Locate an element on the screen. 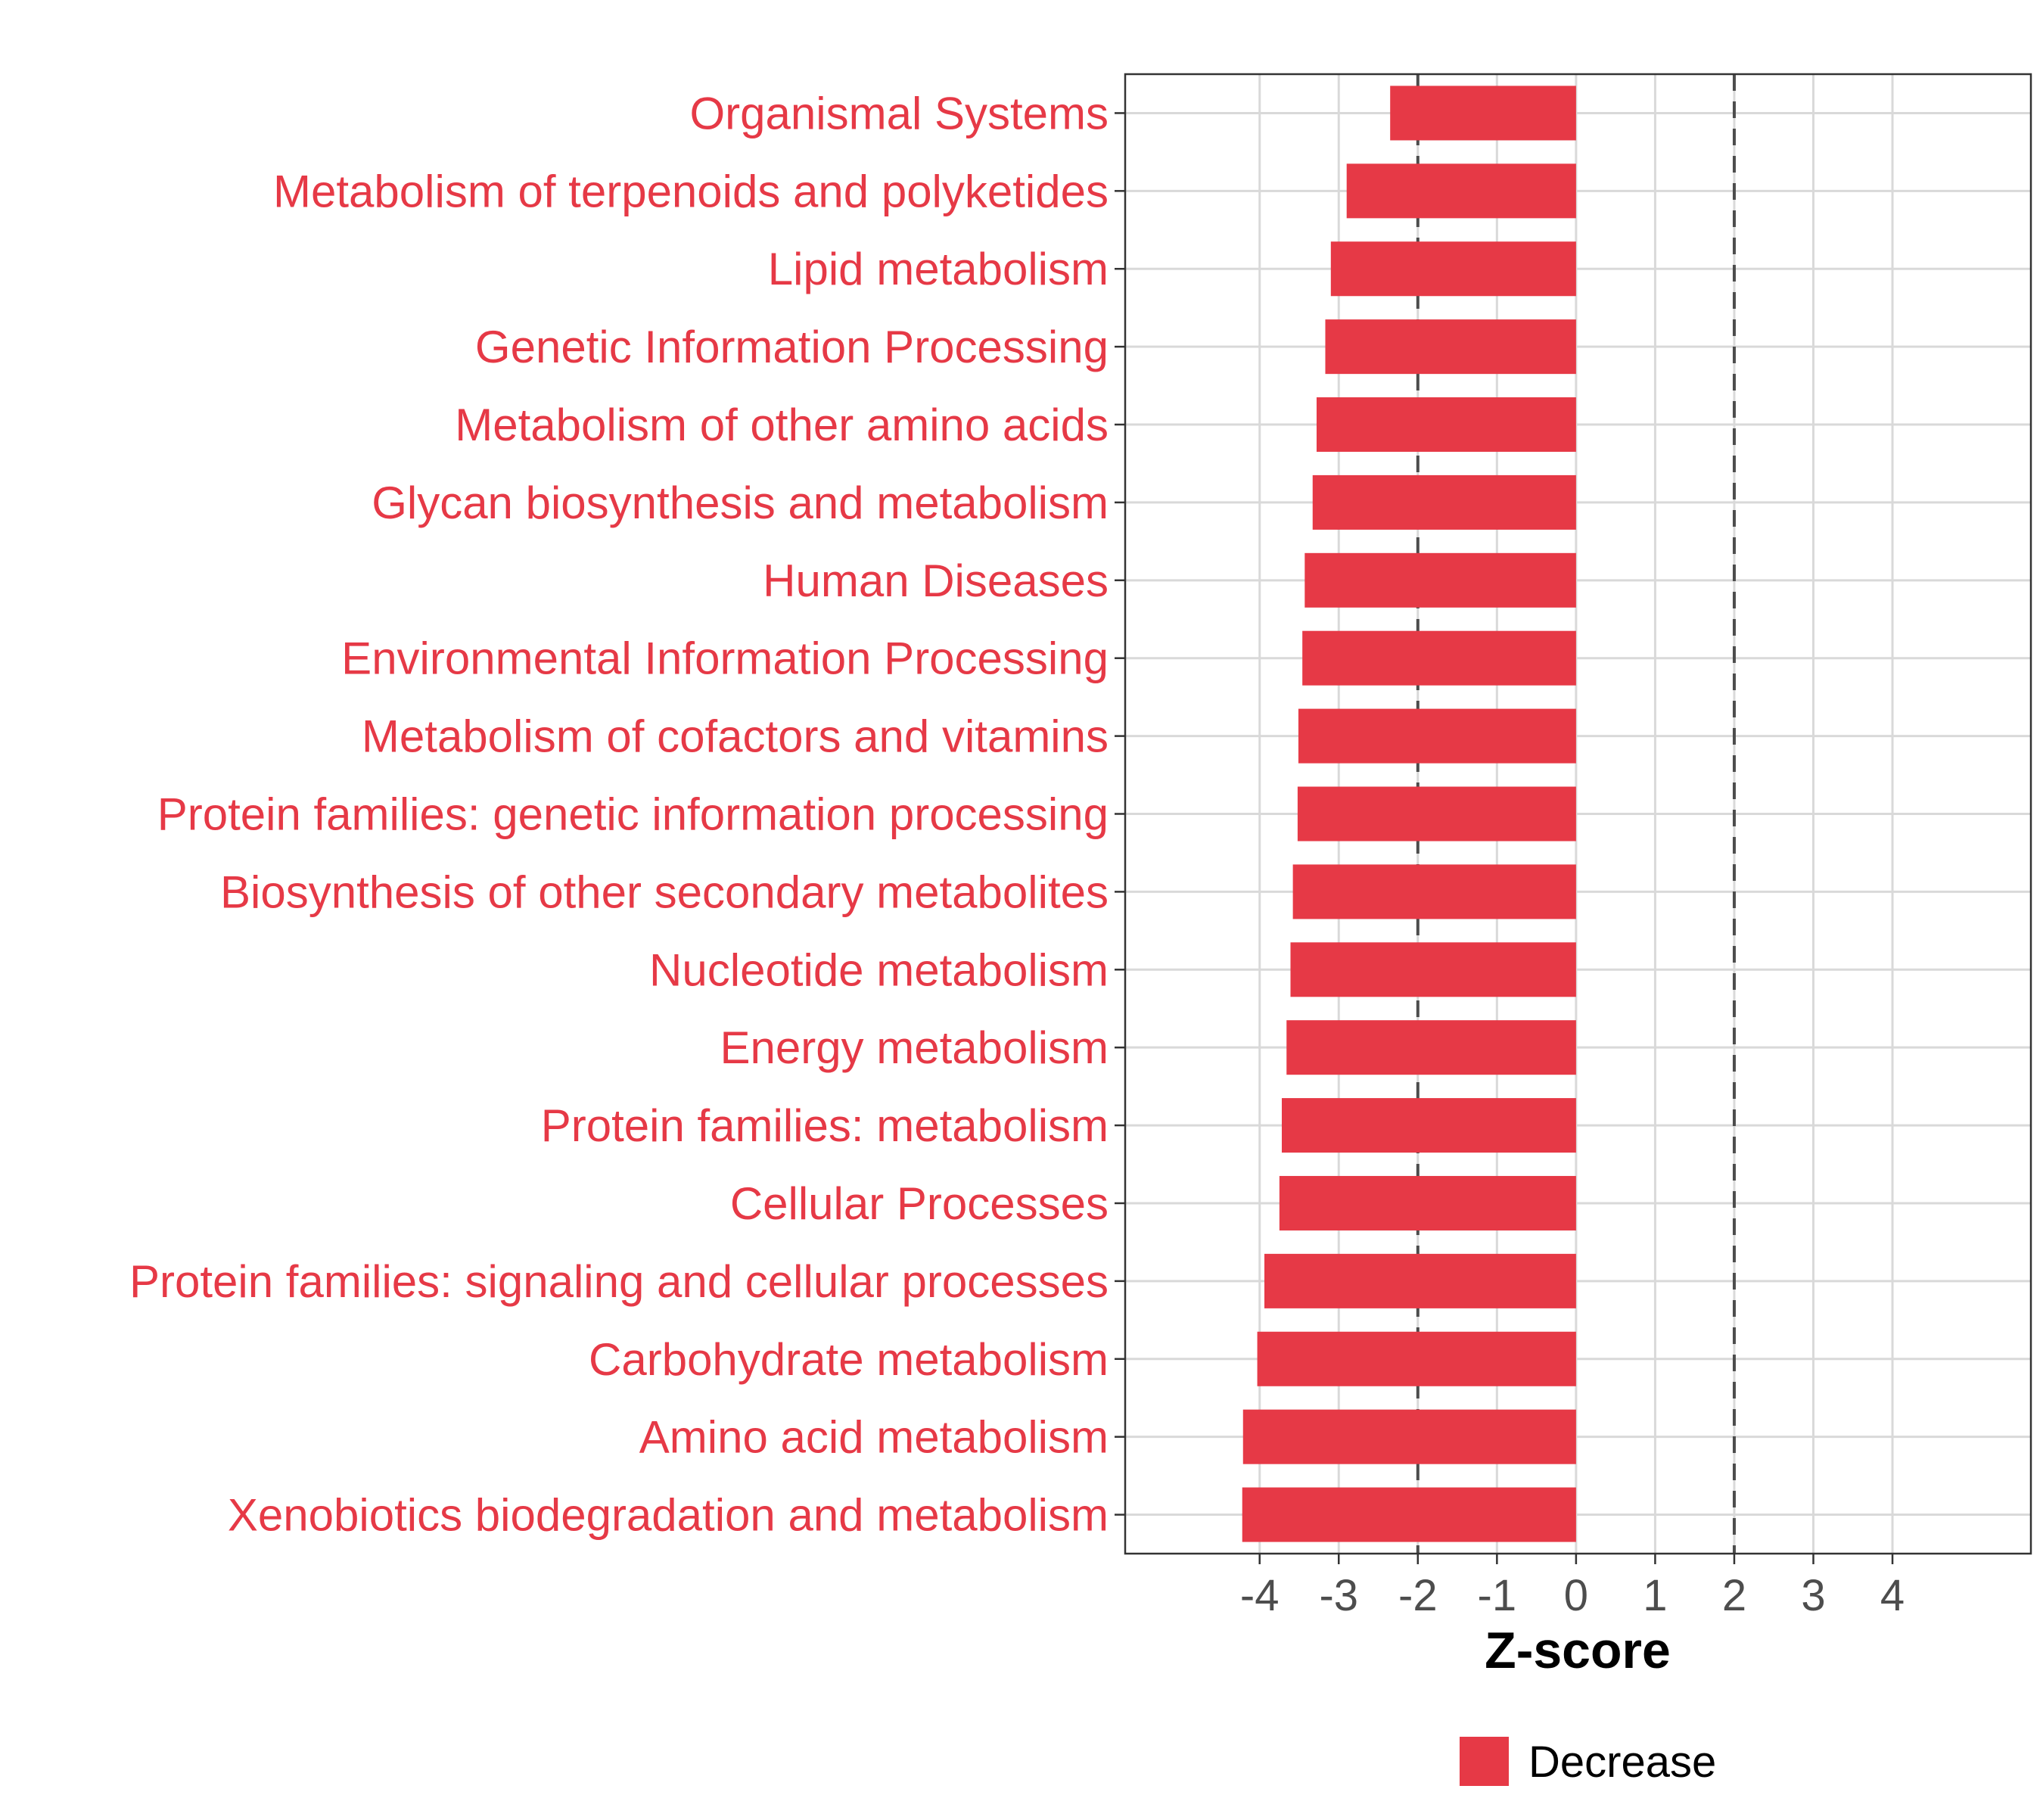 The height and width of the screenshot is (1820, 2043). category-label: Glycan biosynthesis and metabolism is located at coordinates (741, 503).